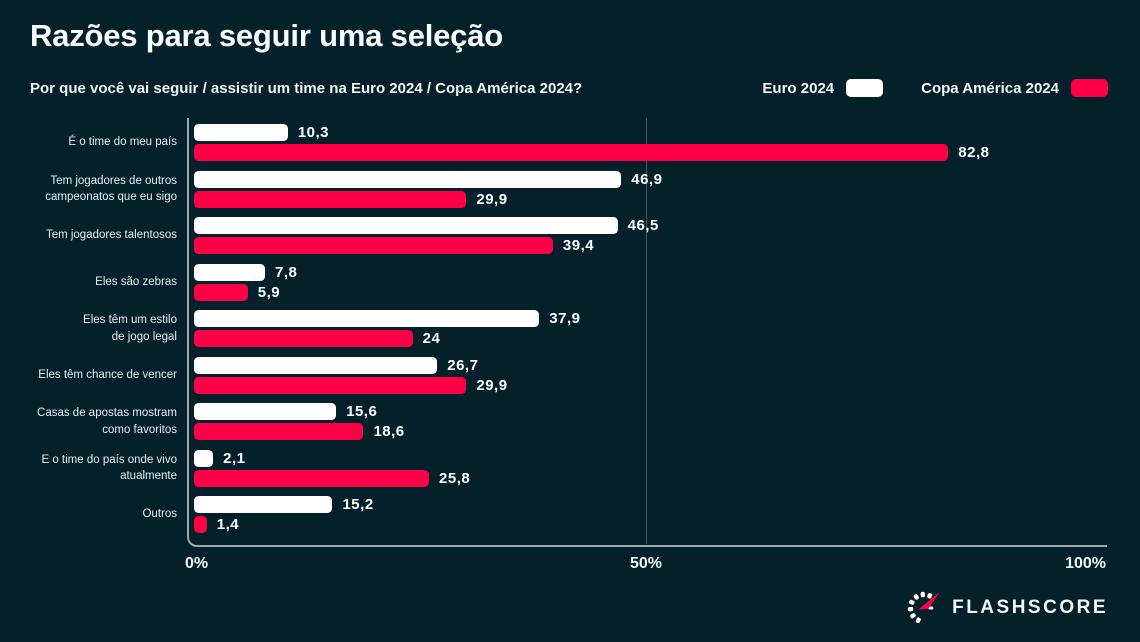 The width and height of the screenshot is (1140, 642). Describe the element at coordinates (228, 524) in the screenshot. I see `value-label: 1,4` at that location.